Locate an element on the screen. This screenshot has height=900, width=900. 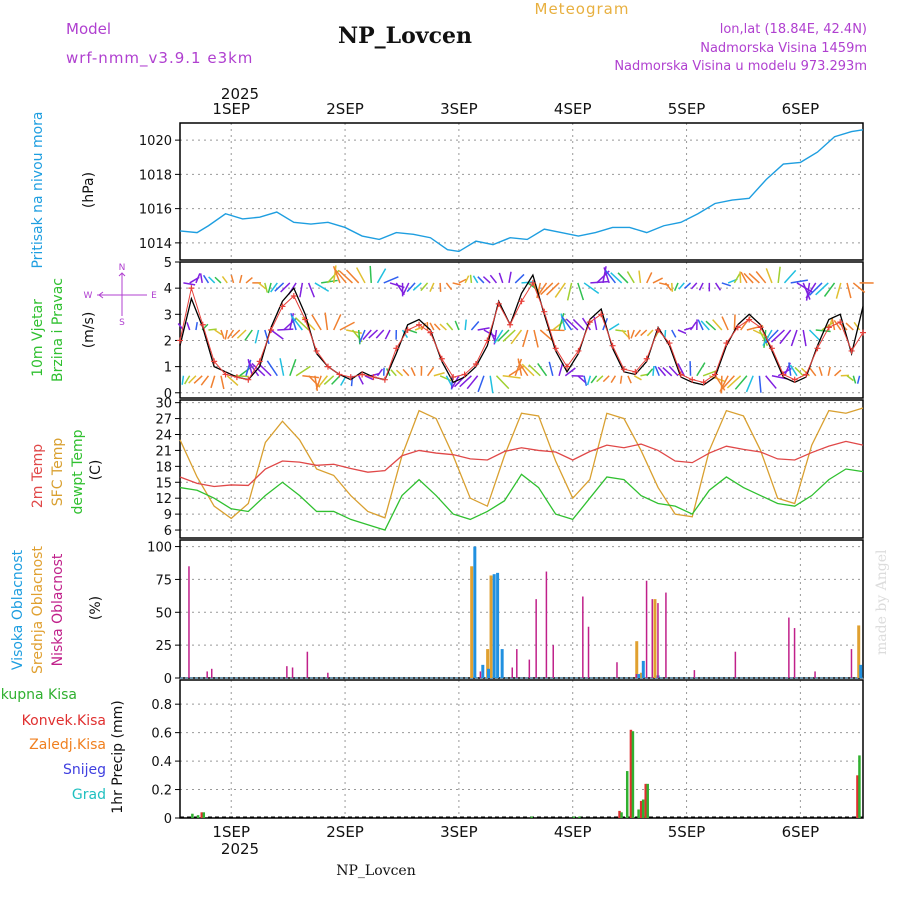
lonlat-label: lon,lat (18.84E, 42.4N) is located at coordinates (793, 29).